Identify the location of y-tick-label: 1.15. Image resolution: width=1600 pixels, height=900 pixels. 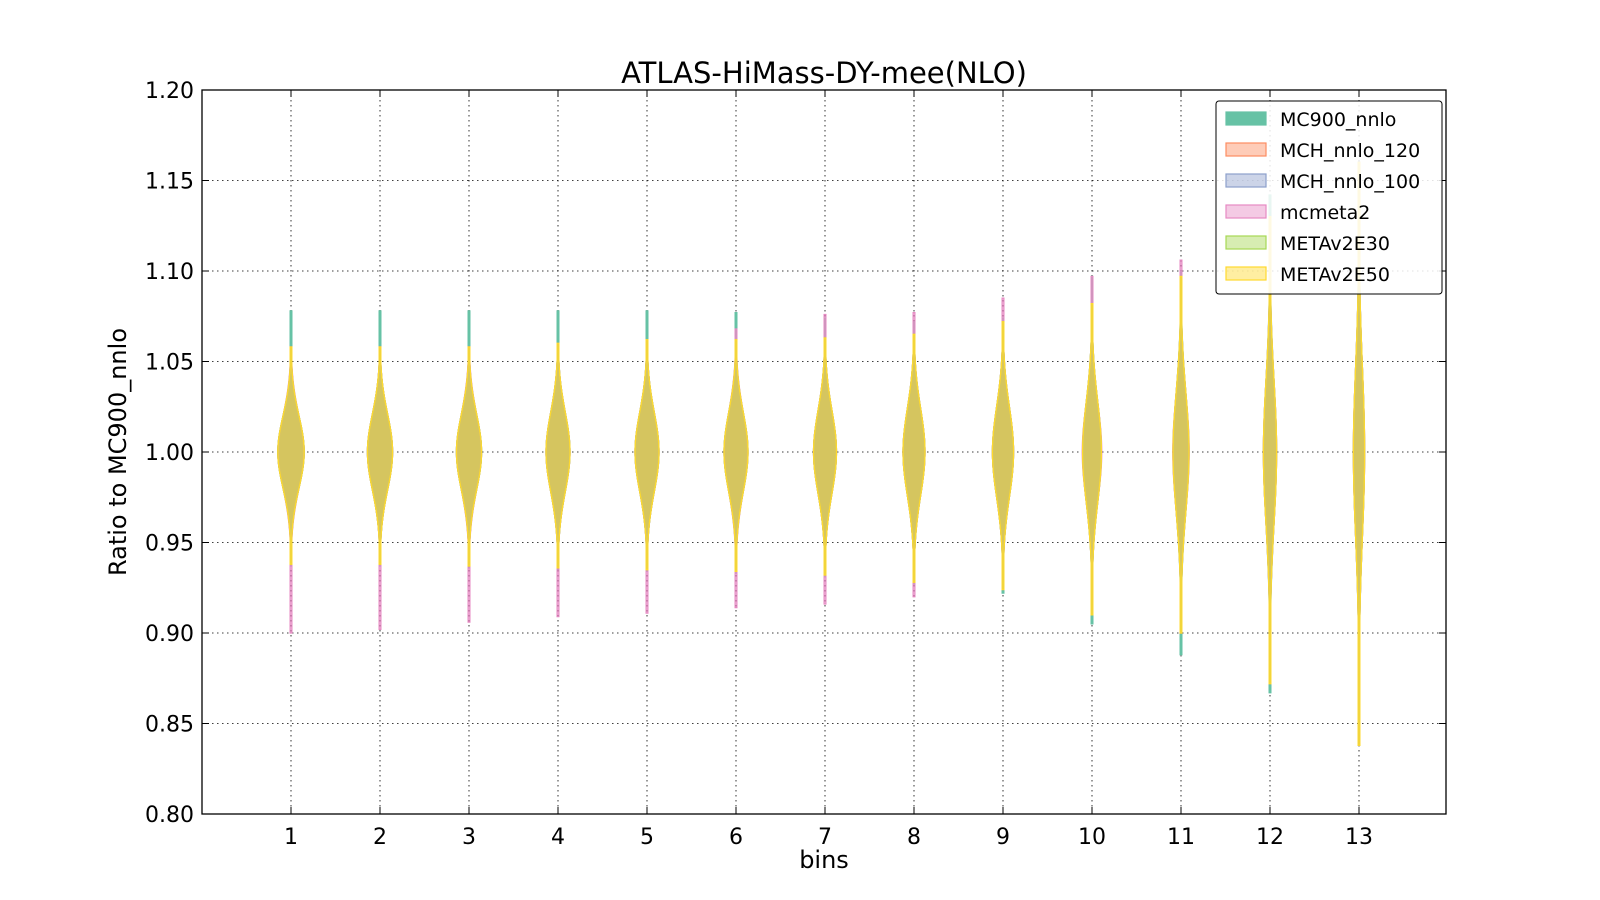
(169, 182).